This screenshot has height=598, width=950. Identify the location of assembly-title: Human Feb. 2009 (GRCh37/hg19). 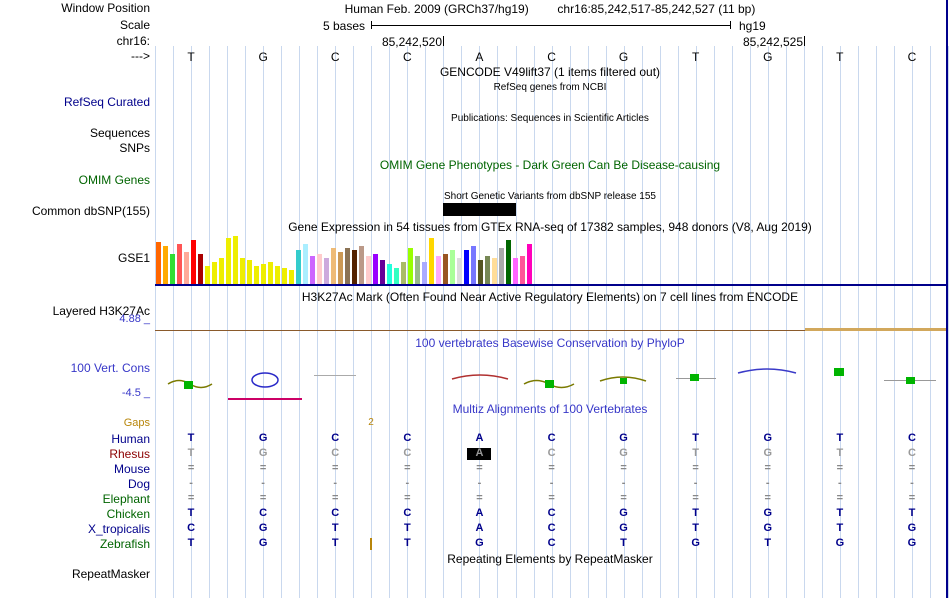
(436, 9).